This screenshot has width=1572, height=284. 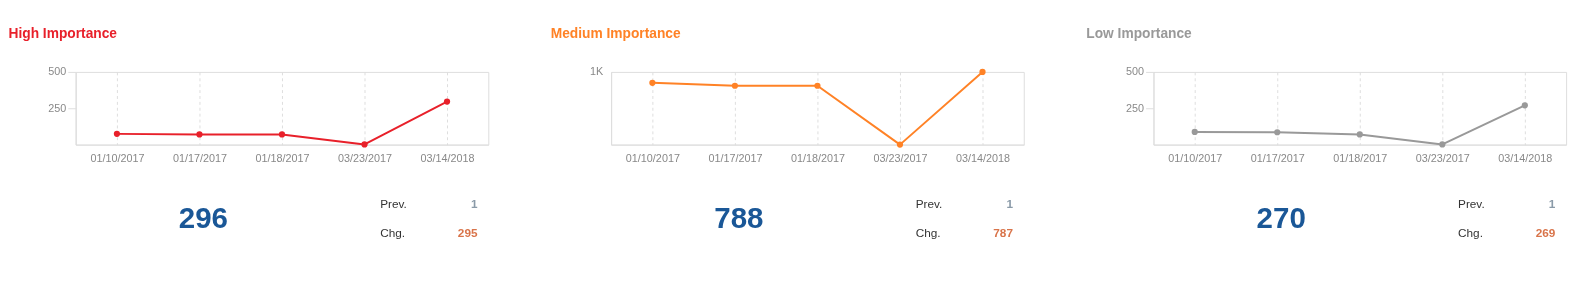 I want to click on text: 269, so click(x=1545, y=232).